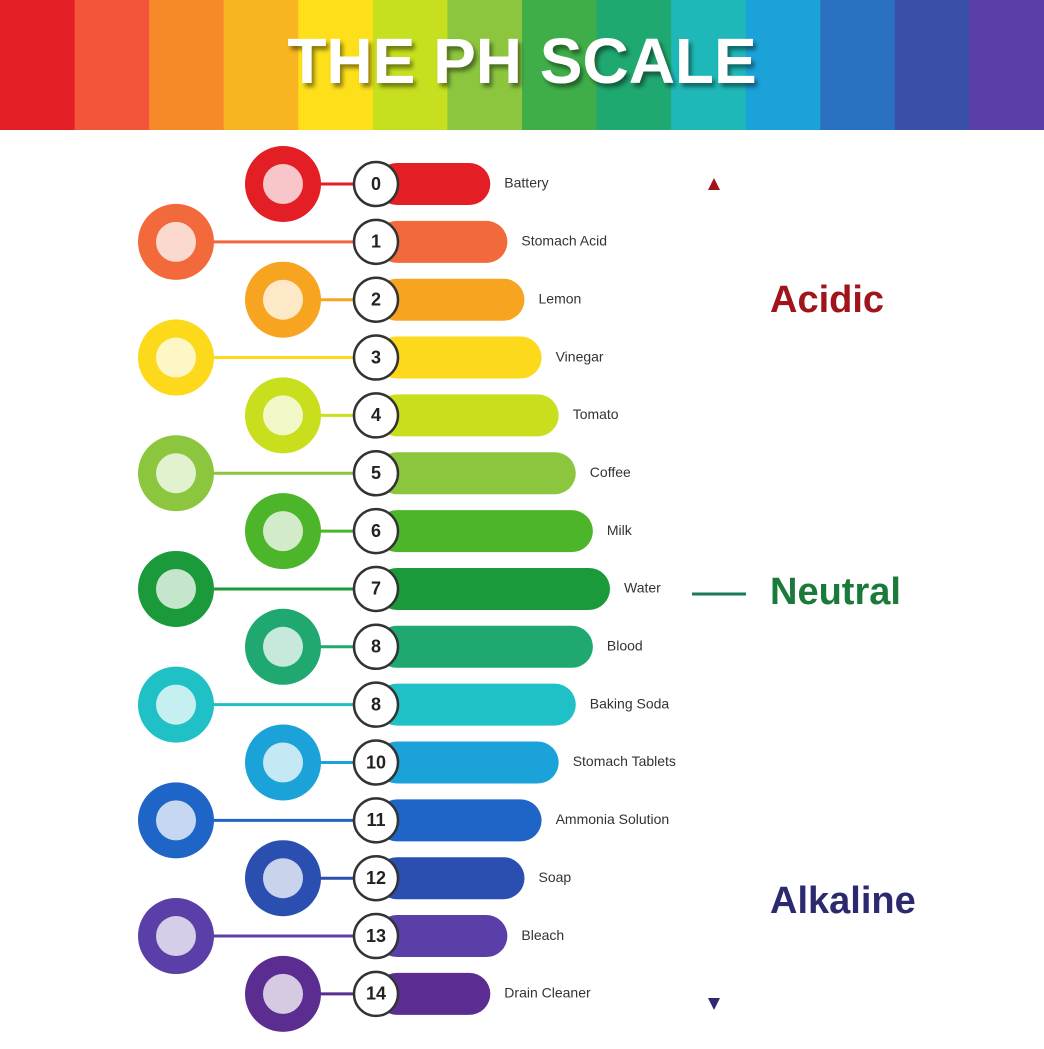  I want to click on scale-row: 1 Stomach Acid, so click(372, 241).